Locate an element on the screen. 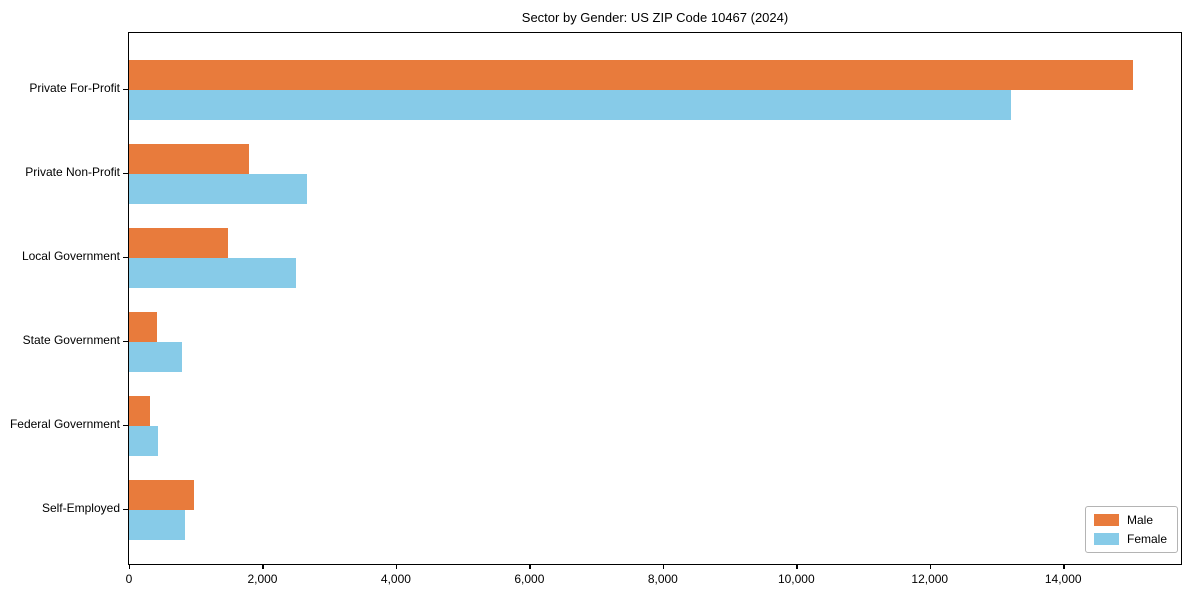 This screenshot has height=600, width=1200. legend-label-female: Female is located at coordinates (1146, 539).